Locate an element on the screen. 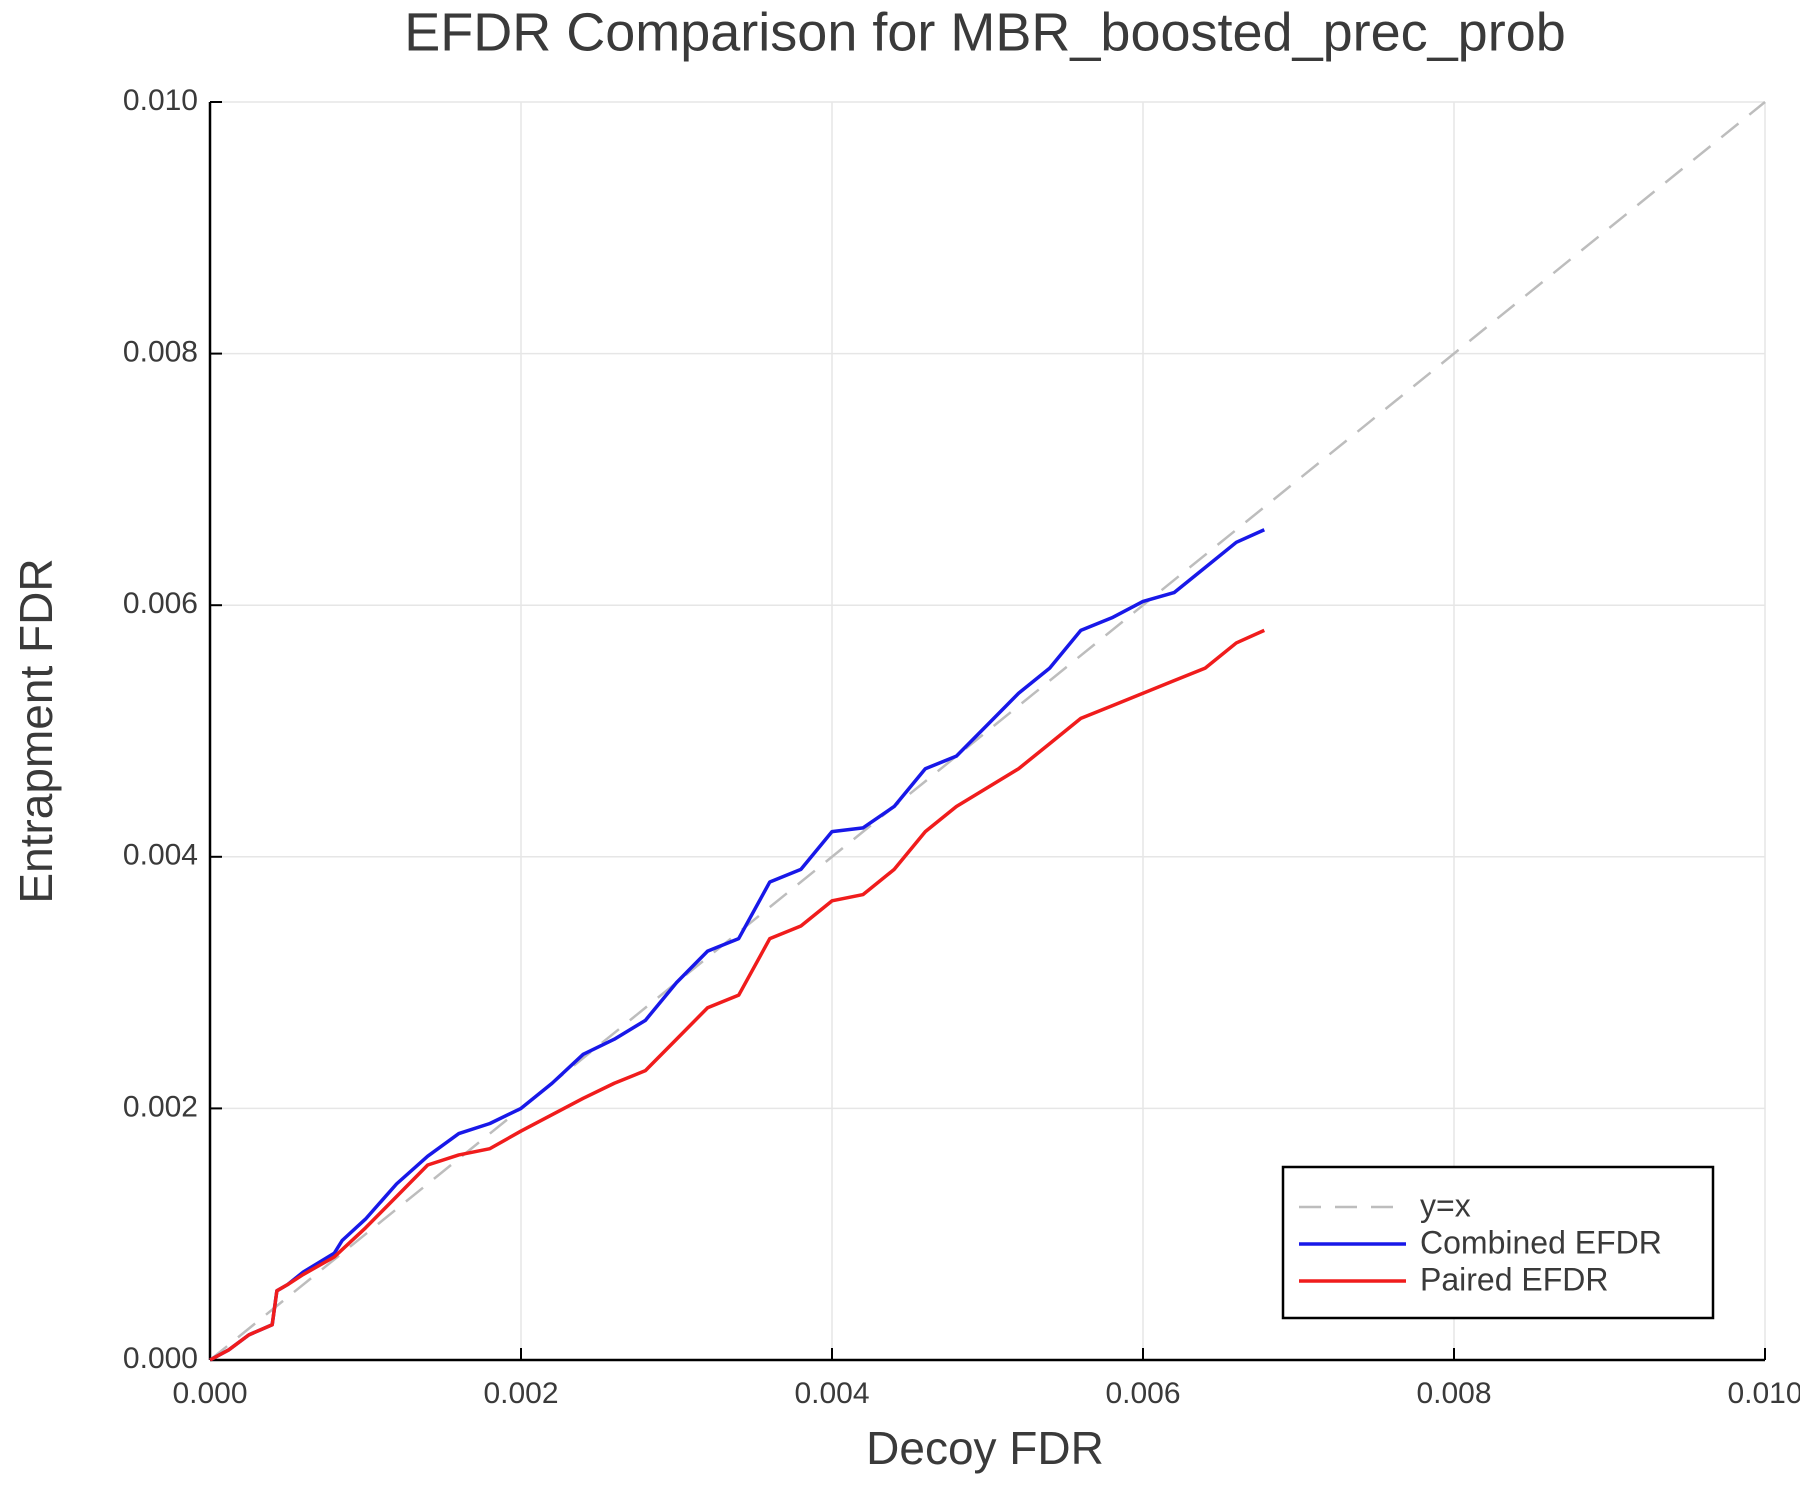  x-tick-label: 0.010 is located at coordinates (1763, 1393).